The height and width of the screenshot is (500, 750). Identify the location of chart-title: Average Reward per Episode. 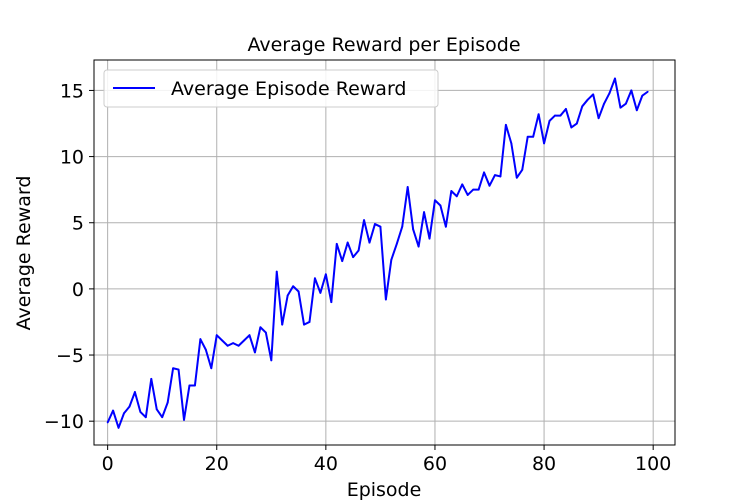
(383, 45).